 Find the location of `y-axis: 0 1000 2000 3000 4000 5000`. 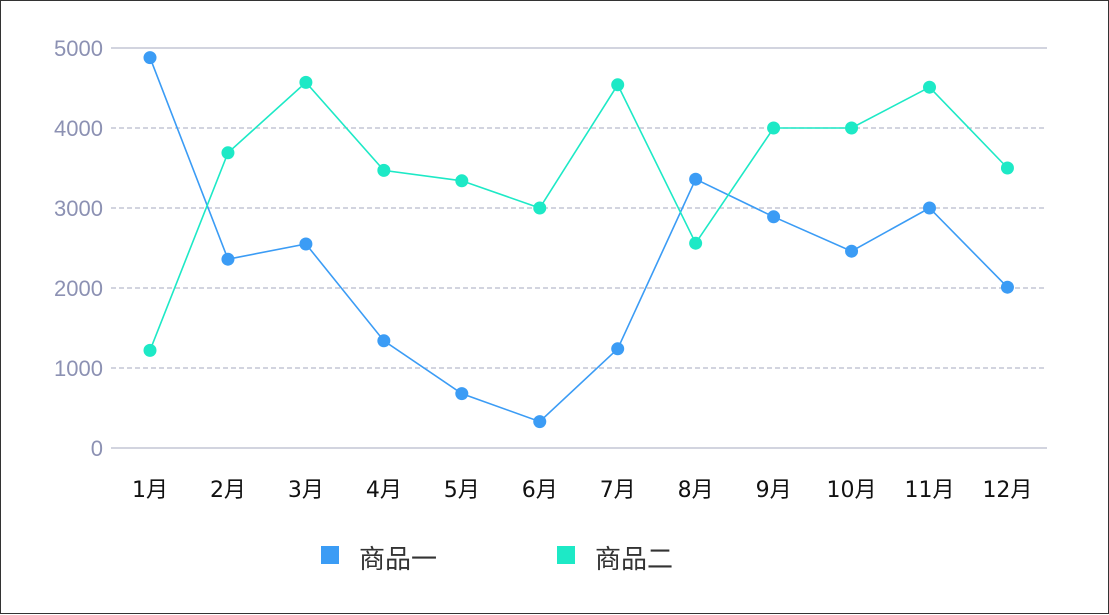

y-axis: 0 1000 2000 3000 4000 5000 is located at coordinates (78, 248).